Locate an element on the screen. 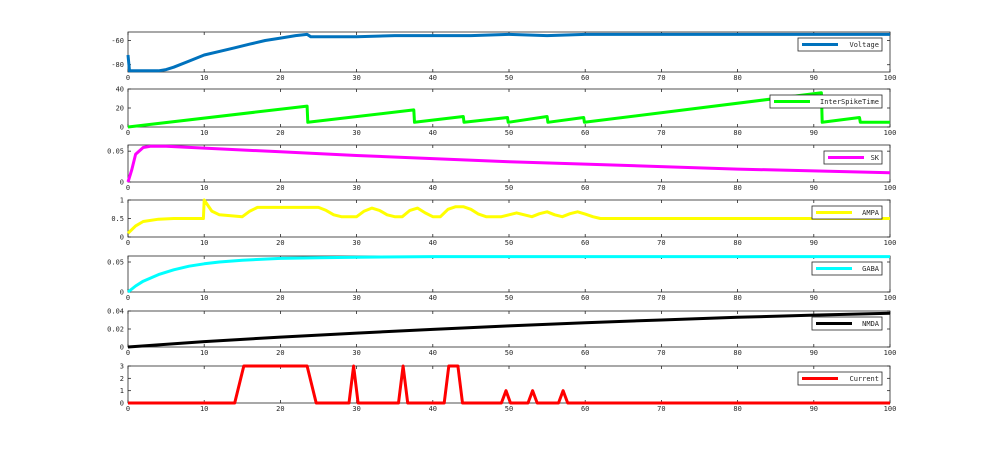 This screenshot has height=456, width=986. legend: GABA is located at coordinates (847, 268).